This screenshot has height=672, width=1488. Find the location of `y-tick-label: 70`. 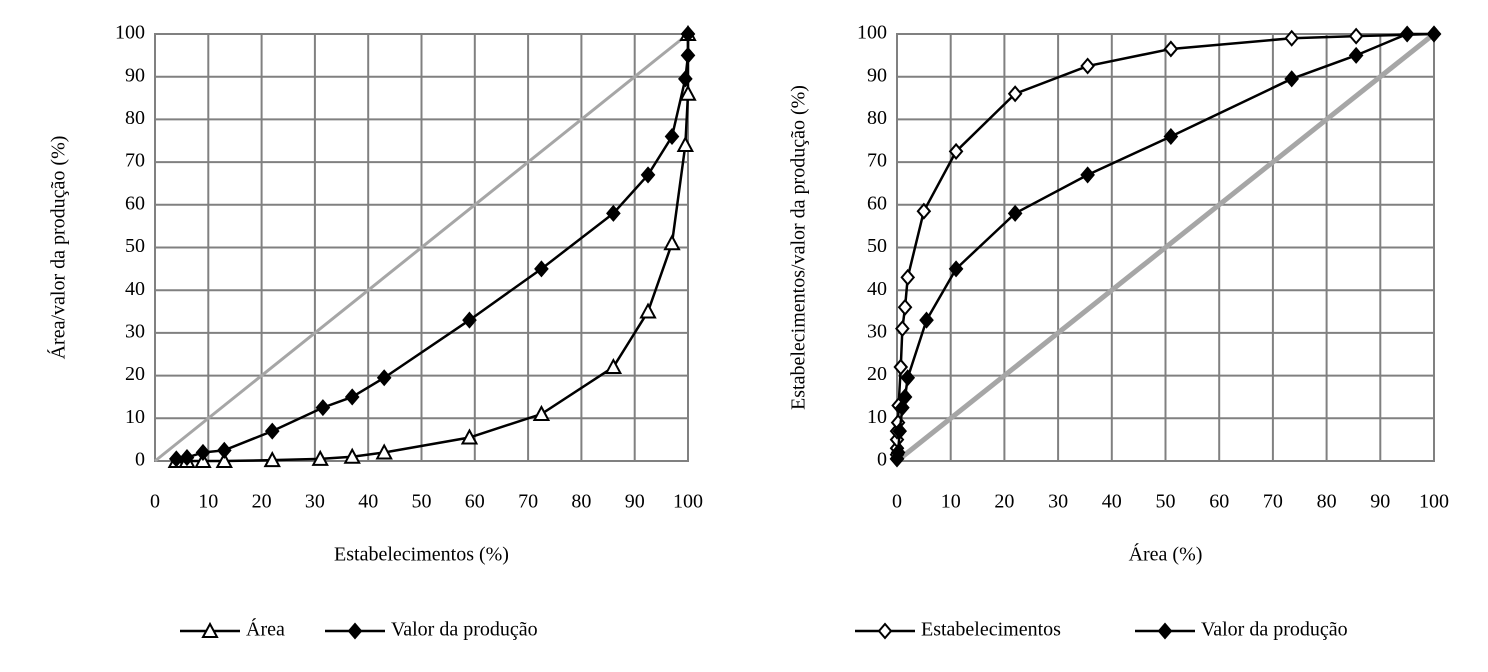

y-tick-label: 70 is located at coordinates (877, 161).